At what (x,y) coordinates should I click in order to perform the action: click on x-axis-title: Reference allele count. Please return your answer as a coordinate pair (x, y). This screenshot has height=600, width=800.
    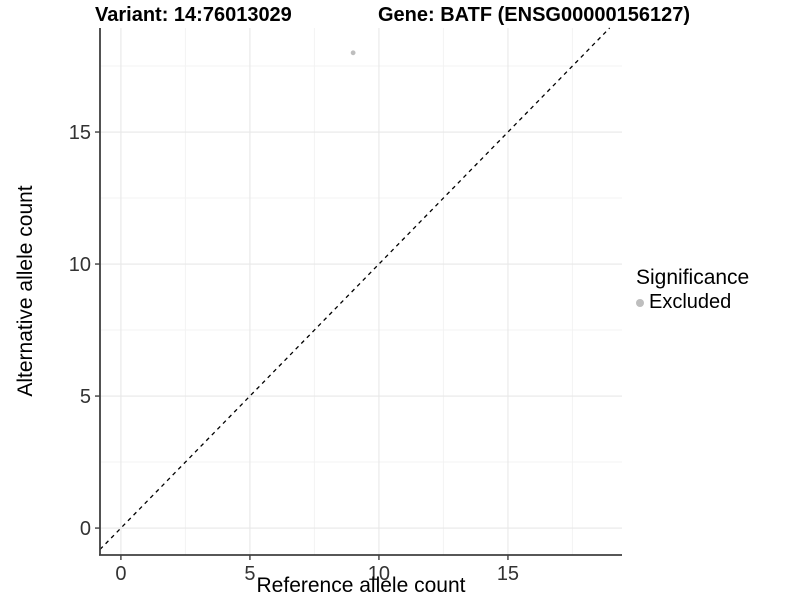
    Looking at the image, I should click on (361, 585).